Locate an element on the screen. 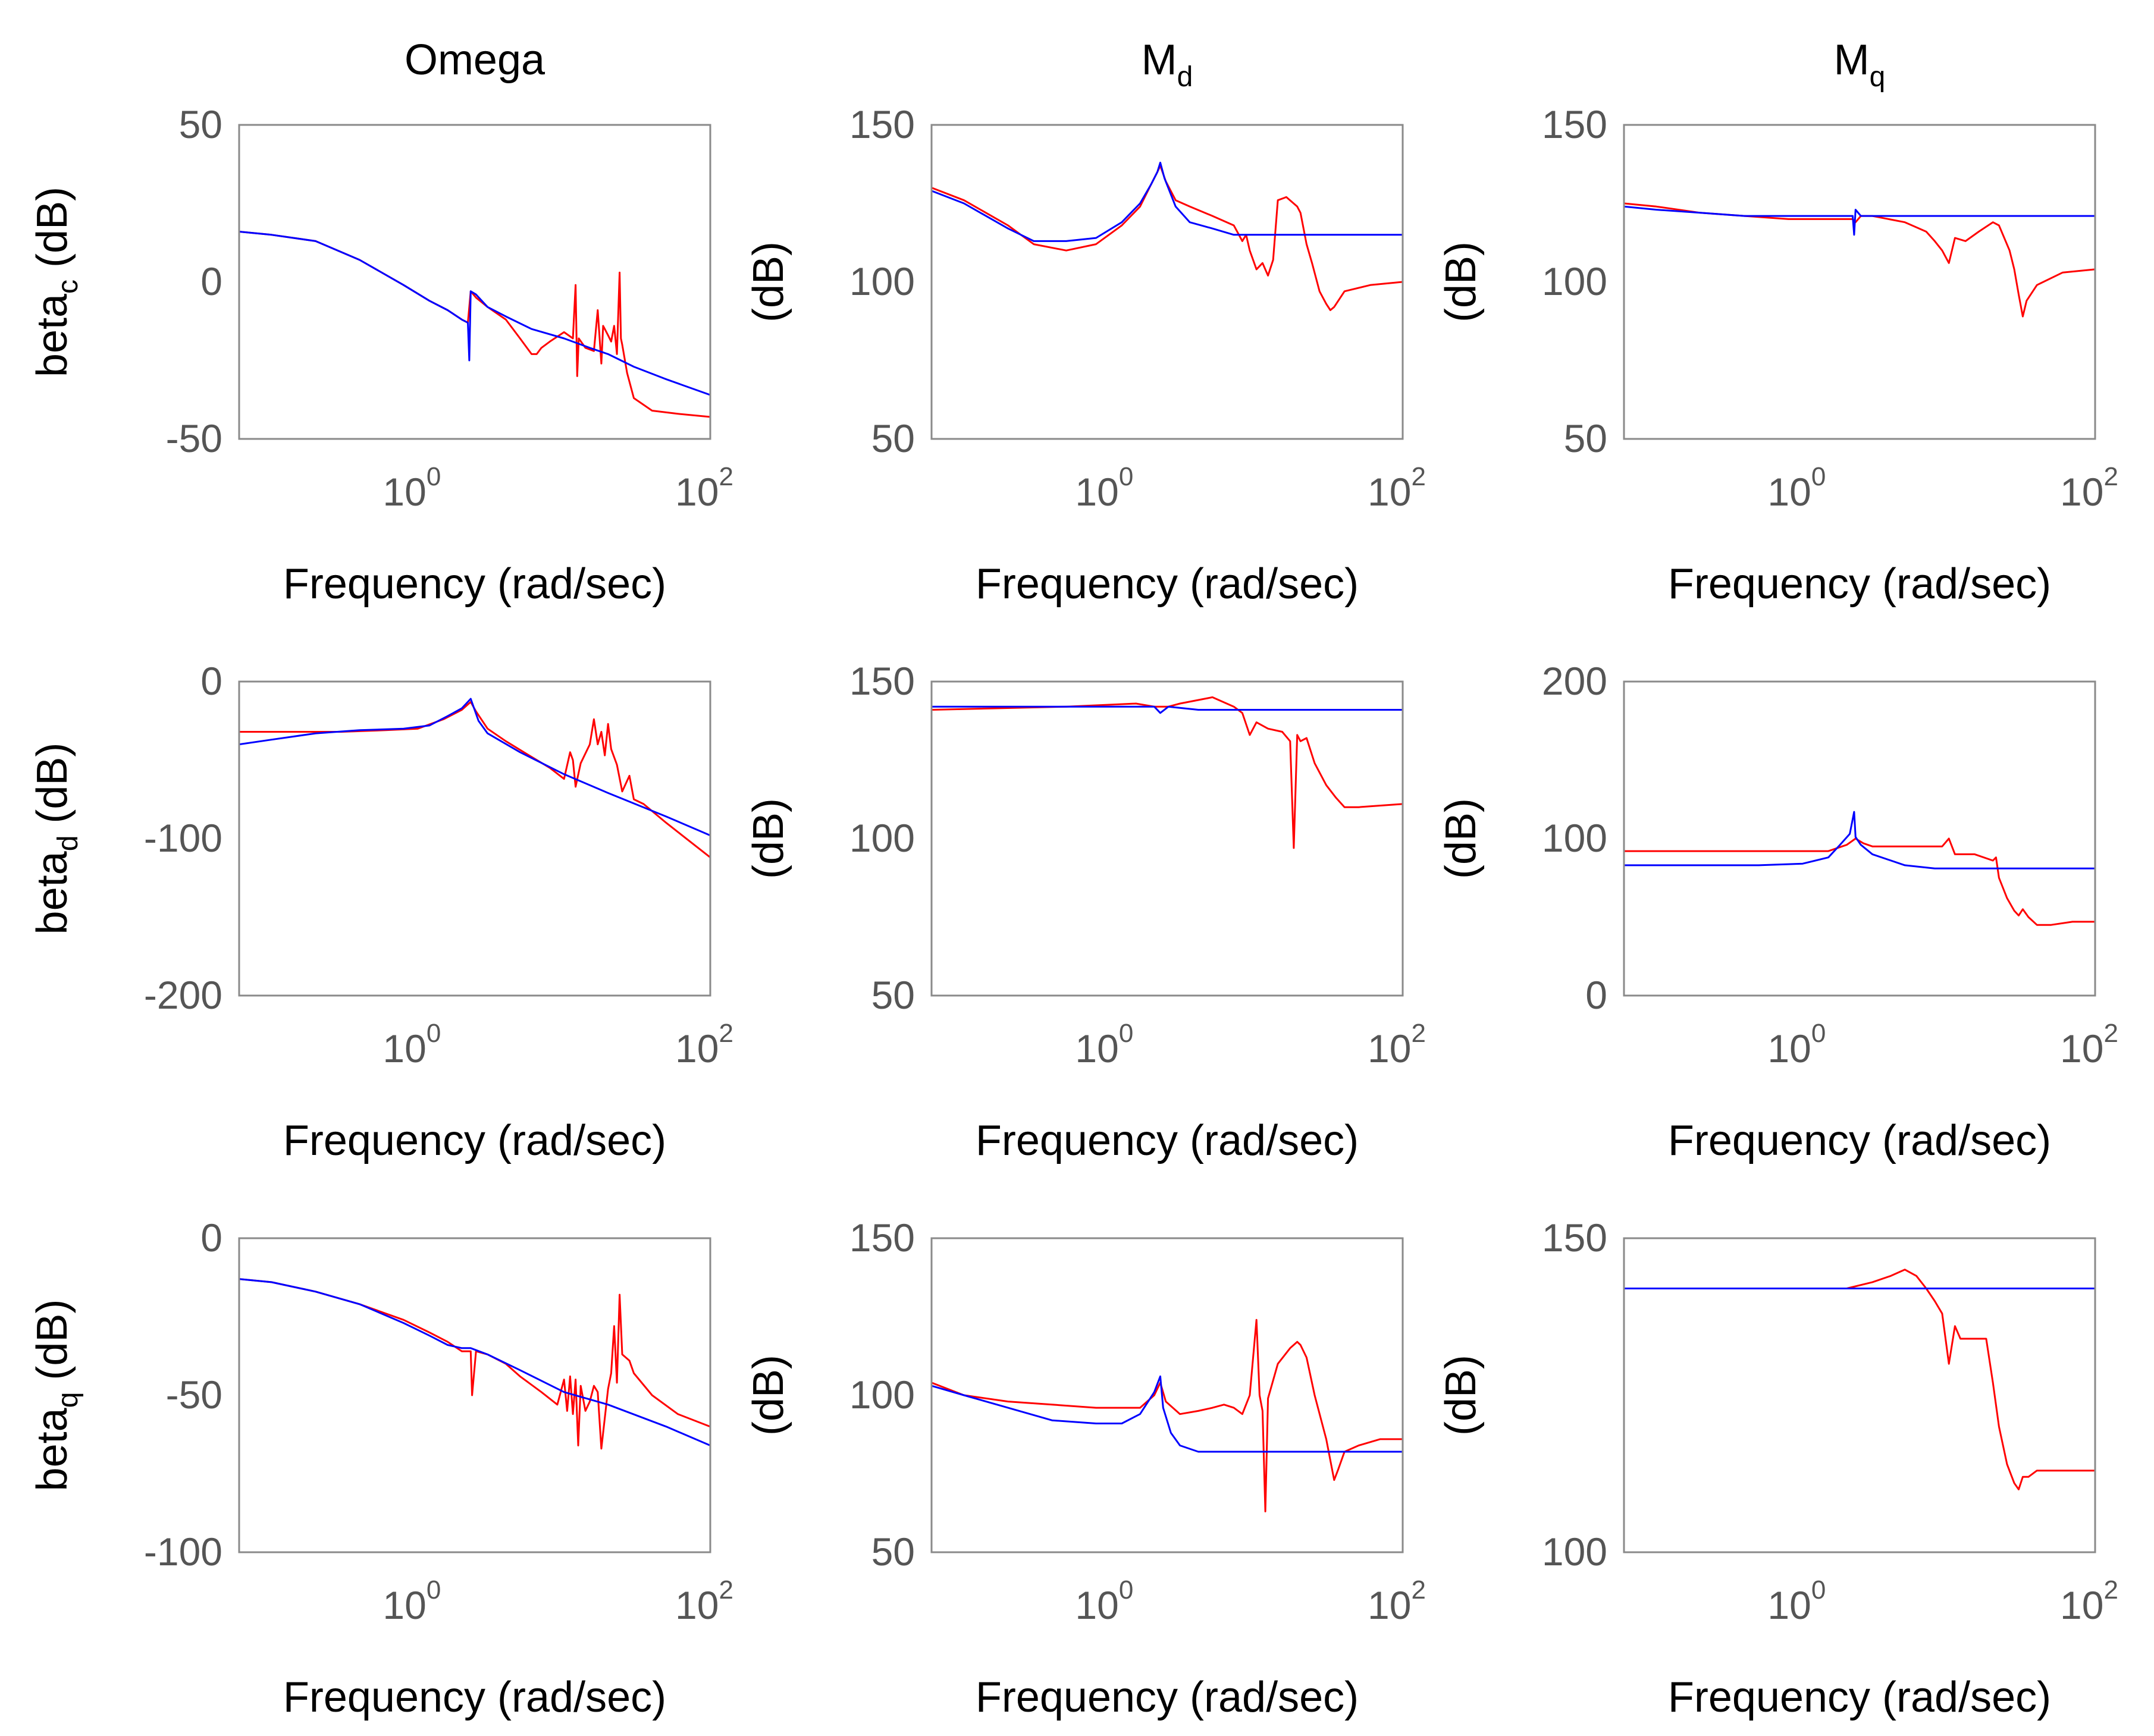 Image resolution: width=2154 pixels, height=1736 pixels. column-titles: Omega Md Mq is located at coordinates (1145, 64).